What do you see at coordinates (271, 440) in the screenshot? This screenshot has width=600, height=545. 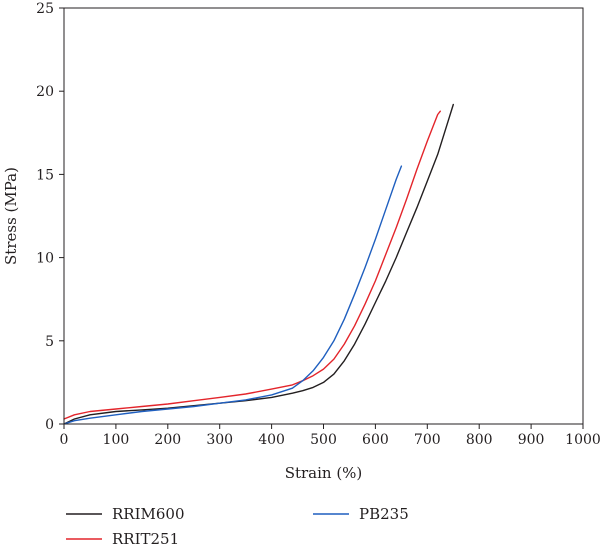 I see `x-tick-label: 400` at bounding box center [271, 440].